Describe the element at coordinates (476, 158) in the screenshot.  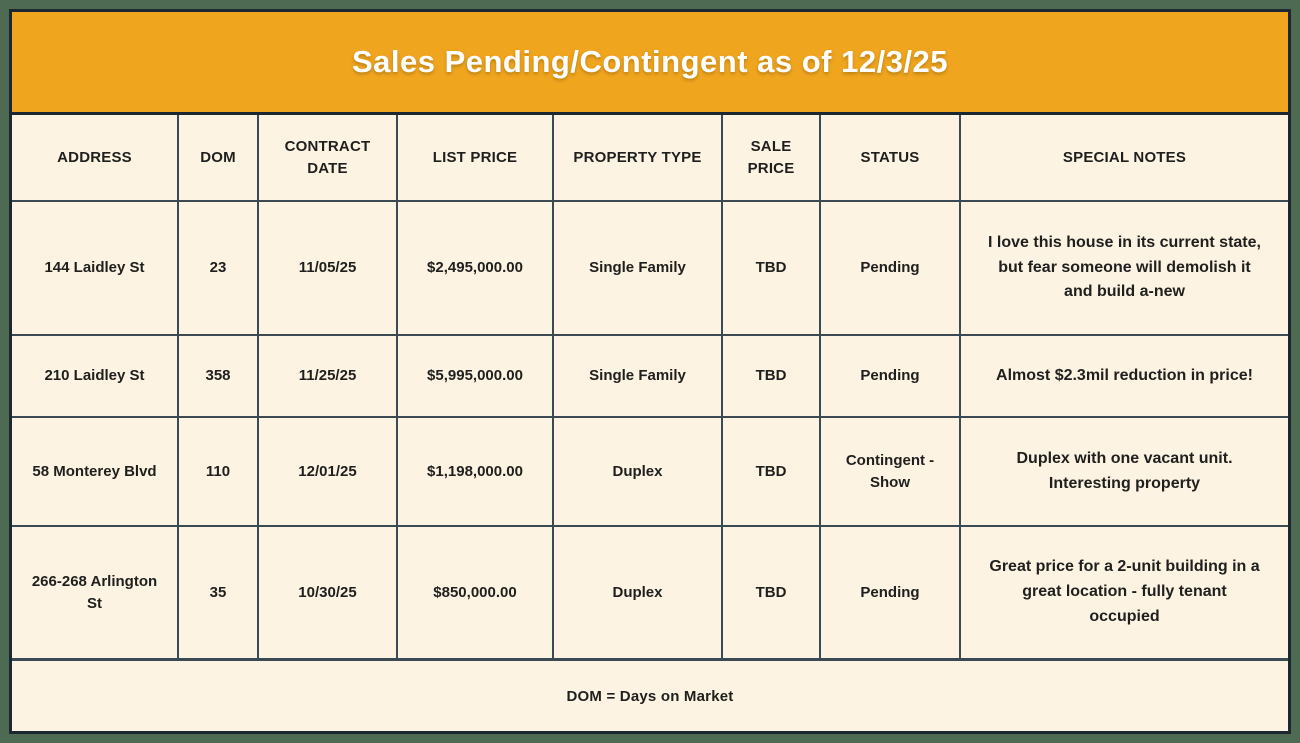
I see `col-header-list-price: LIST PRICE` at that location.